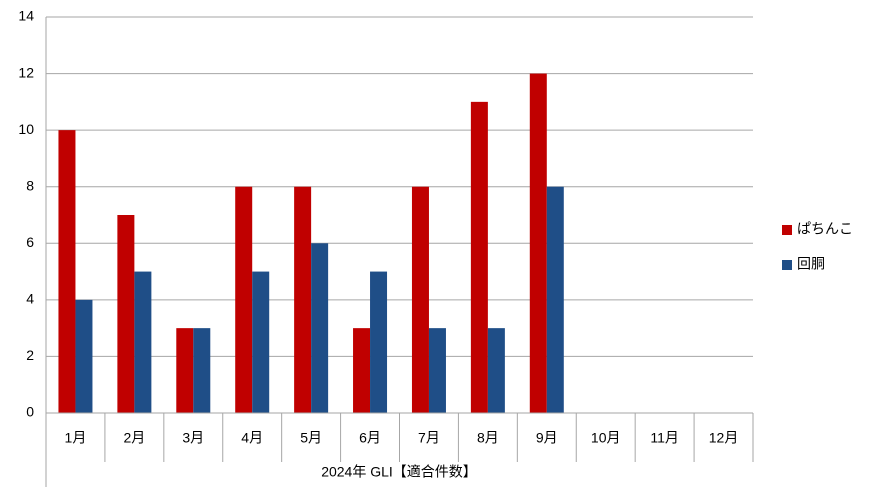 This screenshot has width=870, height=487. Describe the element at coordinates (30, 185) in the screenshot. I see `y-tick-label: 8` at that location.